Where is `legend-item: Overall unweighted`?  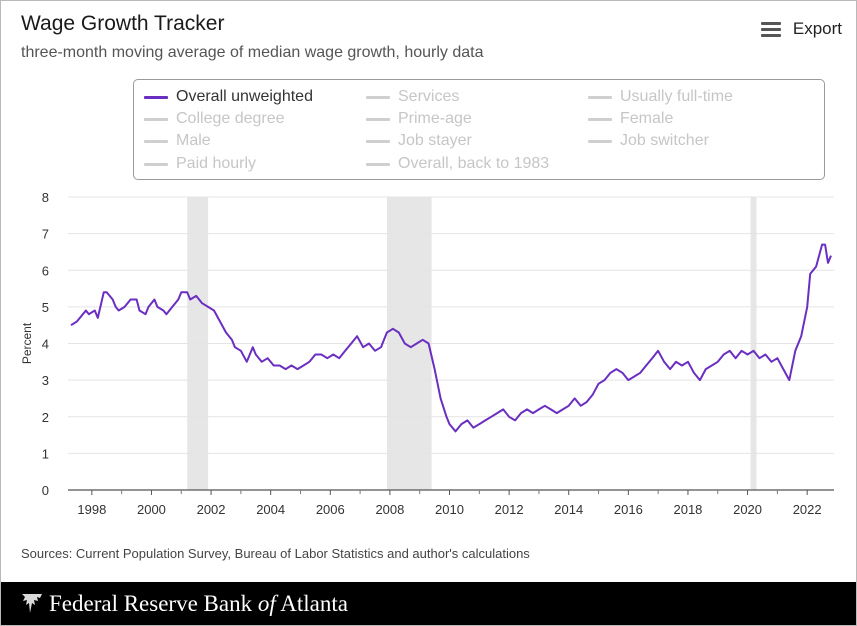 legend-item: Overall unweighted is located at coordinates (228, 97).